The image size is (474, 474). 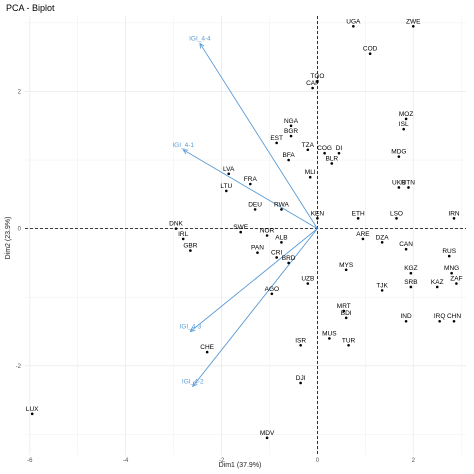 What do you see at coordinates (383, 237) in the screenshot?
I see `data-point-label: DZA` at bounding box center [383, 237].